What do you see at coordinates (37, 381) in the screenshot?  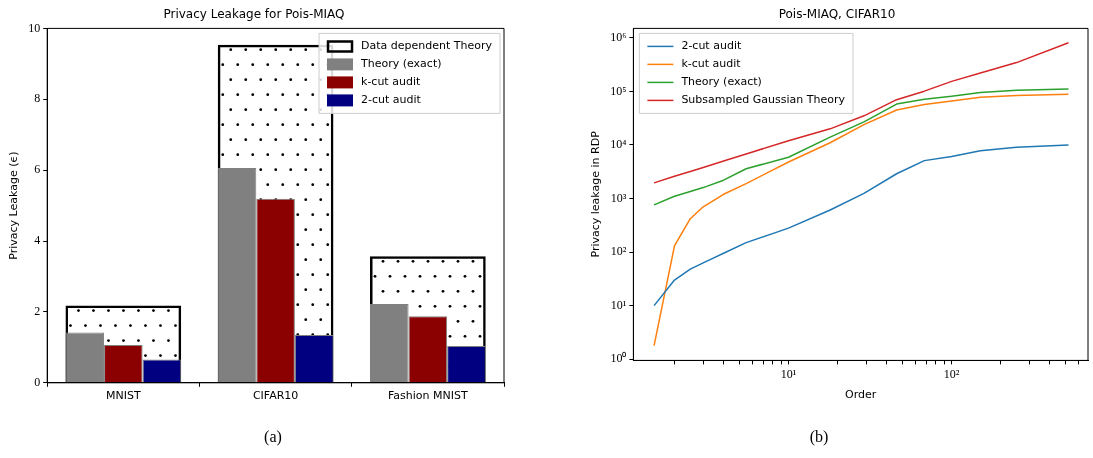 I see `y-tick-label: 0` at bounding box center [37, 381].